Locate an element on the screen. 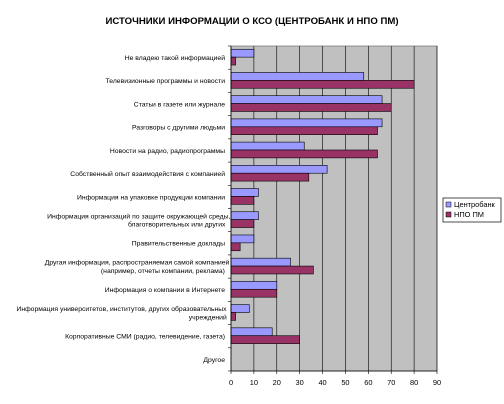  x-tick-label: 0 is located at coordinates (231, 382).